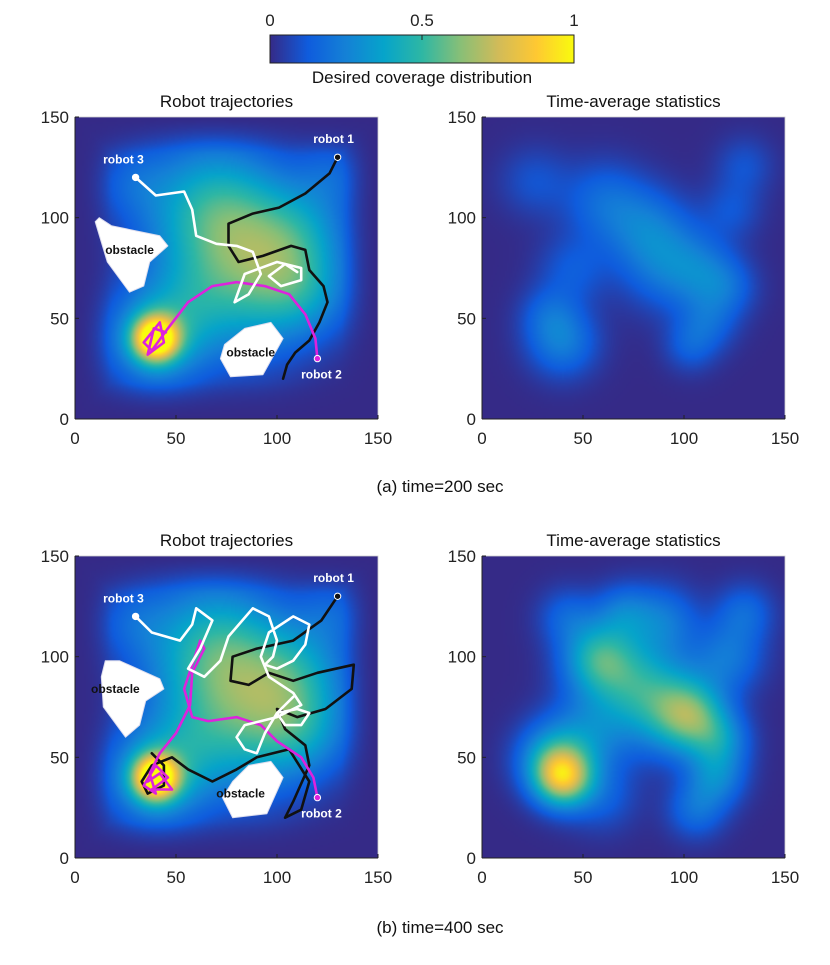 The width and height of the screenshot is (830, 965). I want to click on colorbar: 0 0.5 1 Desired coverage distribution, so click(421, 49).